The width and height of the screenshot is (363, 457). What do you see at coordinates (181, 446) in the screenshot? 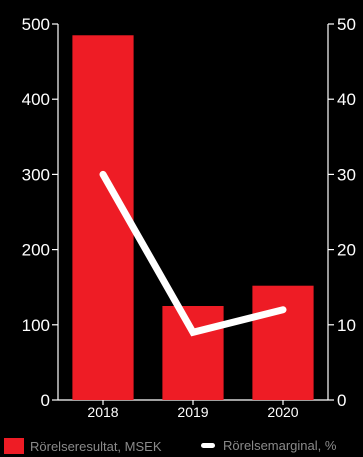
I see `legend: Rörelseresultat, MSEK Rörelsemarginal, %` at bounding box center [181, 446].